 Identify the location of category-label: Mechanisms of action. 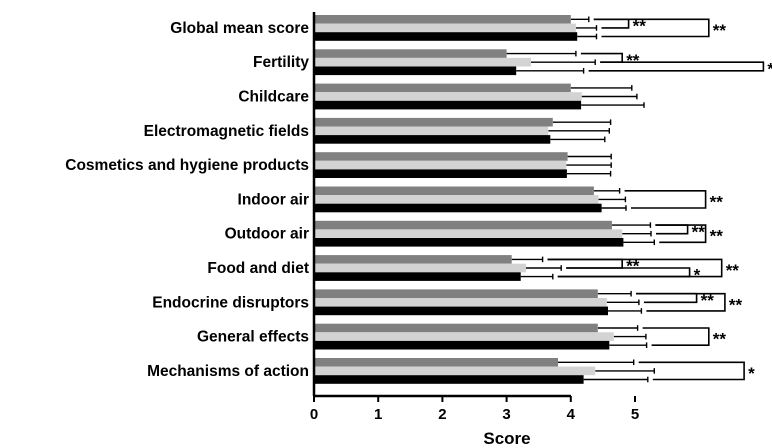
(228, 371).